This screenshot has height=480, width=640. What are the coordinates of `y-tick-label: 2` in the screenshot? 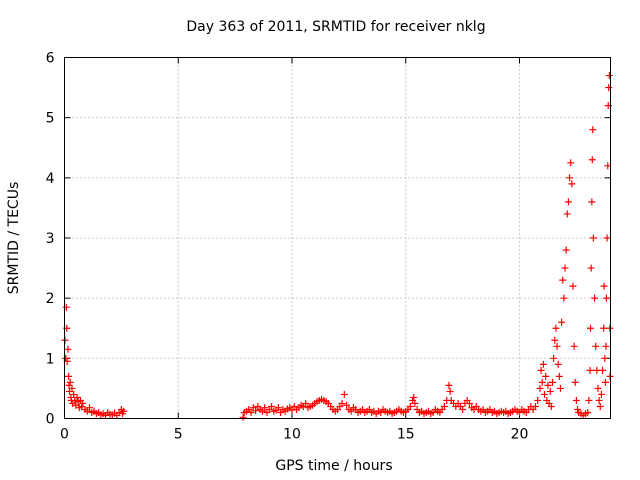 It's located at (50, 299).